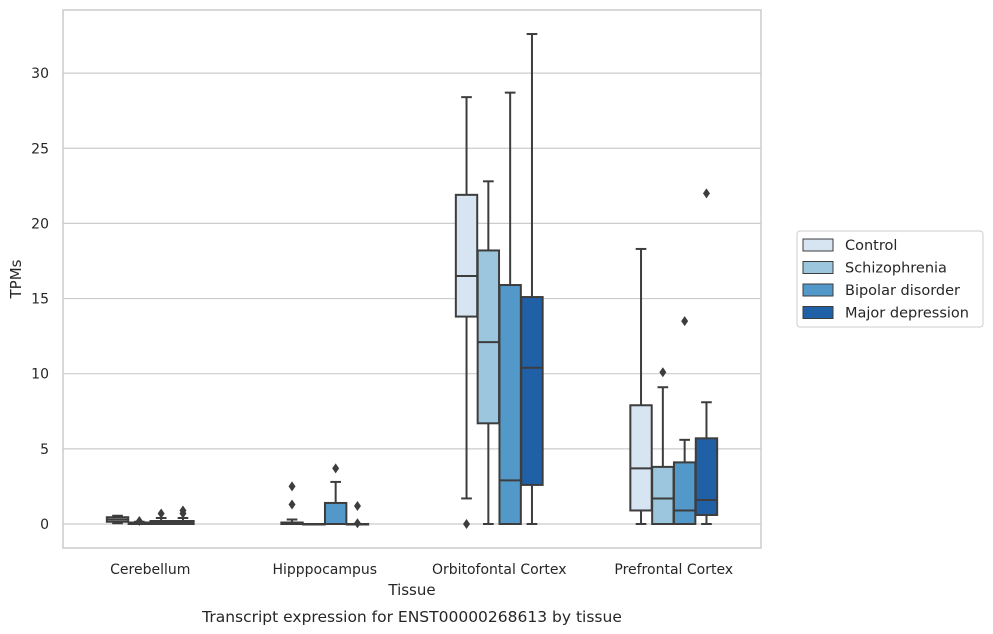 The width and height of the screenshot is (993, 634). Describe the element at coordinates (902, 291) in the screenshot. I see `legend-label: Bipolar disorder` at that location.